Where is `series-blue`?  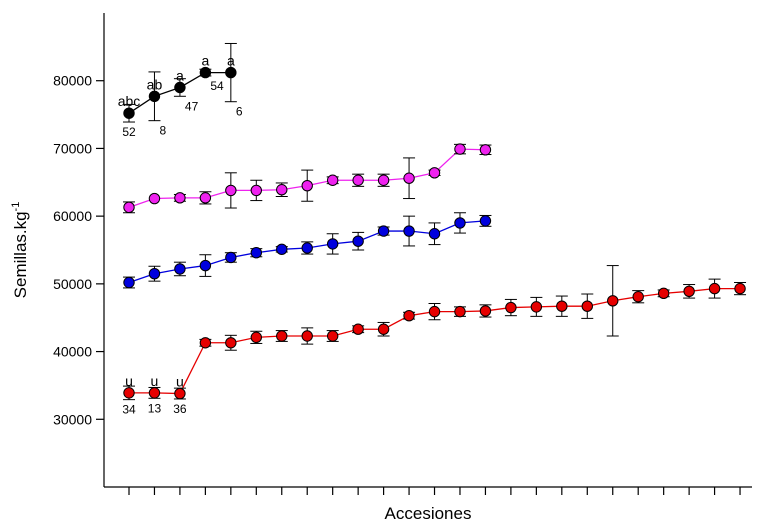
series-blue is located at coordinates (307, 250).